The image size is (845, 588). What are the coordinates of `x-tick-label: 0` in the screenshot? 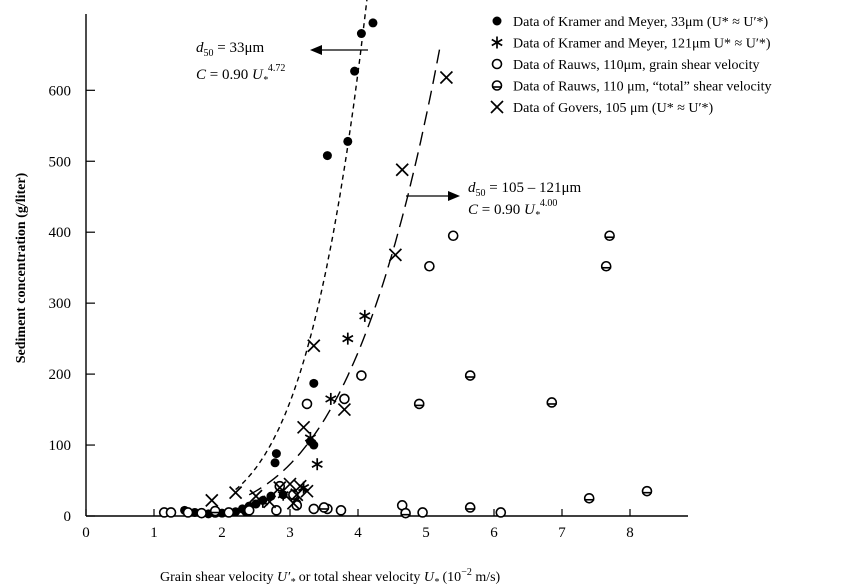 It's located at (86, 533).